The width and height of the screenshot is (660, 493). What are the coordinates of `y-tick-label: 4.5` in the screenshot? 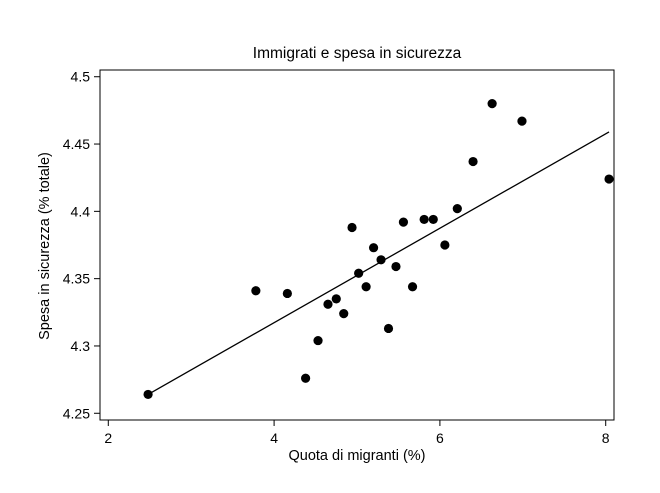 It's located at (81, 77).